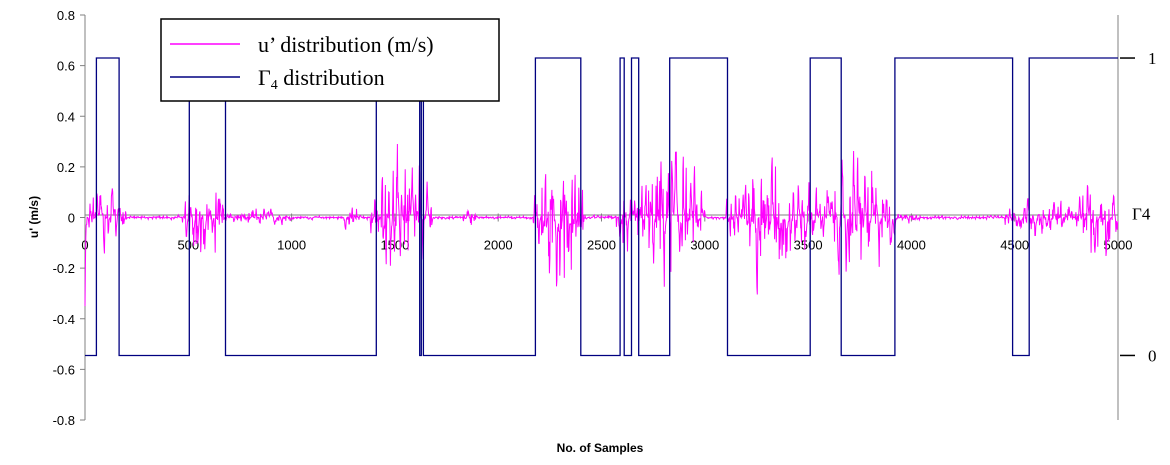 The height and width of the screenshot is (465, 1170). What do you see at coordinates (66, 15) in the screenshot?
I see `y-tick-label: 0.8` at bounding box center [66, 15].